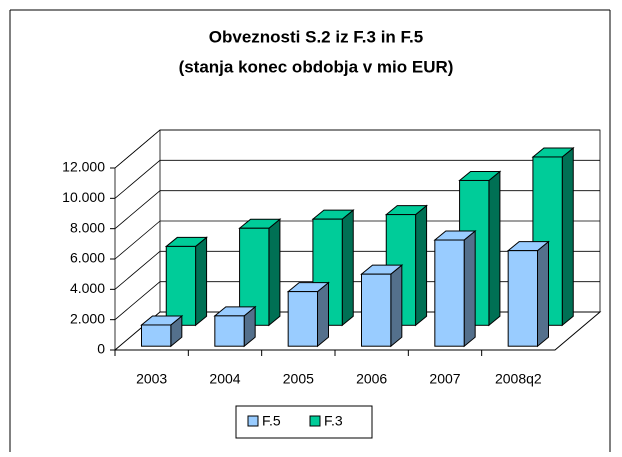 The image size is (622, 457). What do you see at coordinates (371, 379) in the screenshot?
I see `x-tick-label: 2006` at bounding box center [371, 379].